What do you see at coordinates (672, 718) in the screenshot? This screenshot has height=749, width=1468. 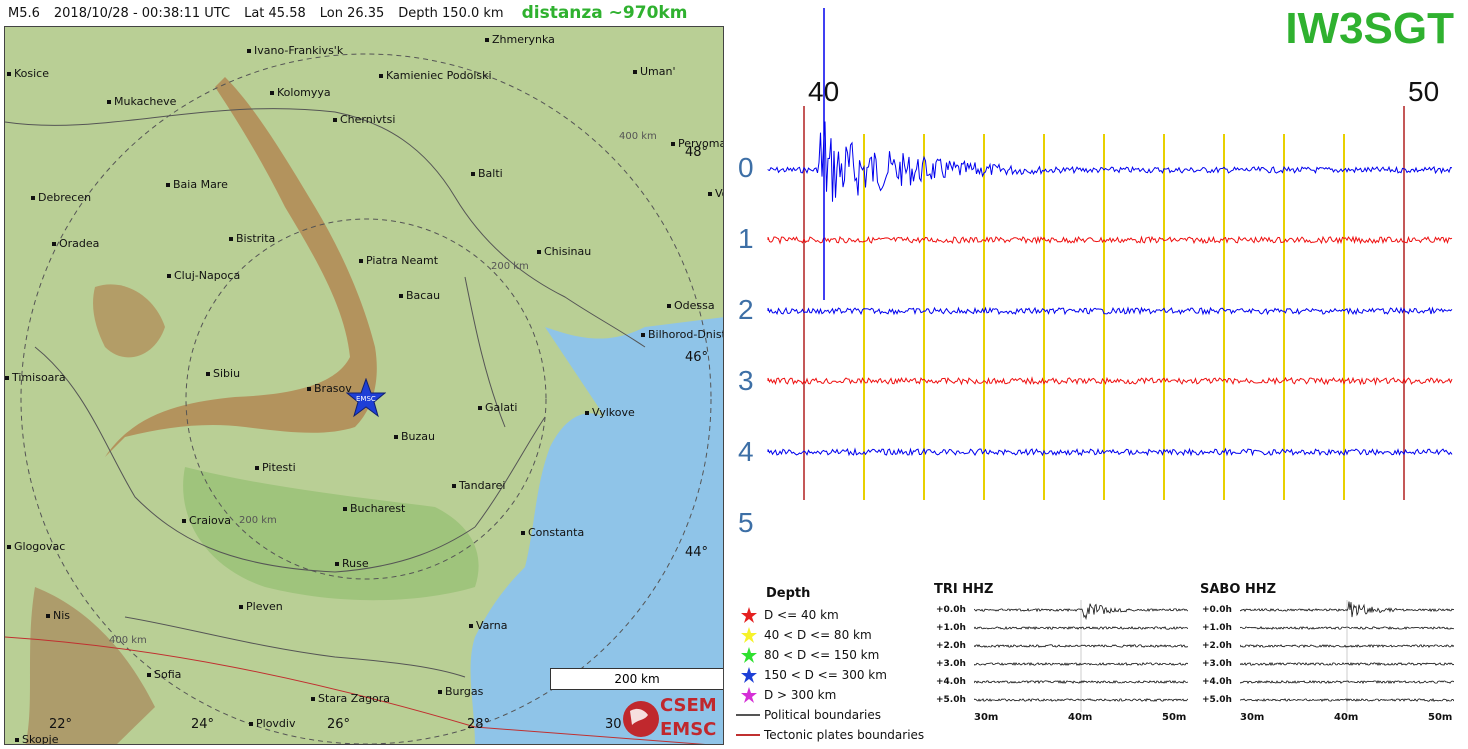 I see `emsc-logo: CSEM EMSC` at bounding box center [672, 718].